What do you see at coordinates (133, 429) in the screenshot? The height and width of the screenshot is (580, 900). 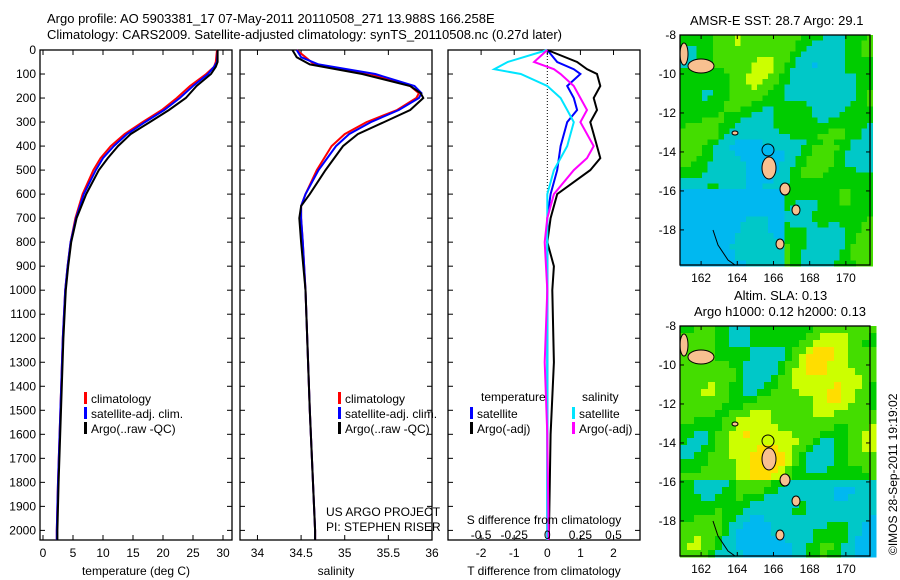 I see `legend-label: Argo(..raw -QC)` at bounding box center [133, 429].